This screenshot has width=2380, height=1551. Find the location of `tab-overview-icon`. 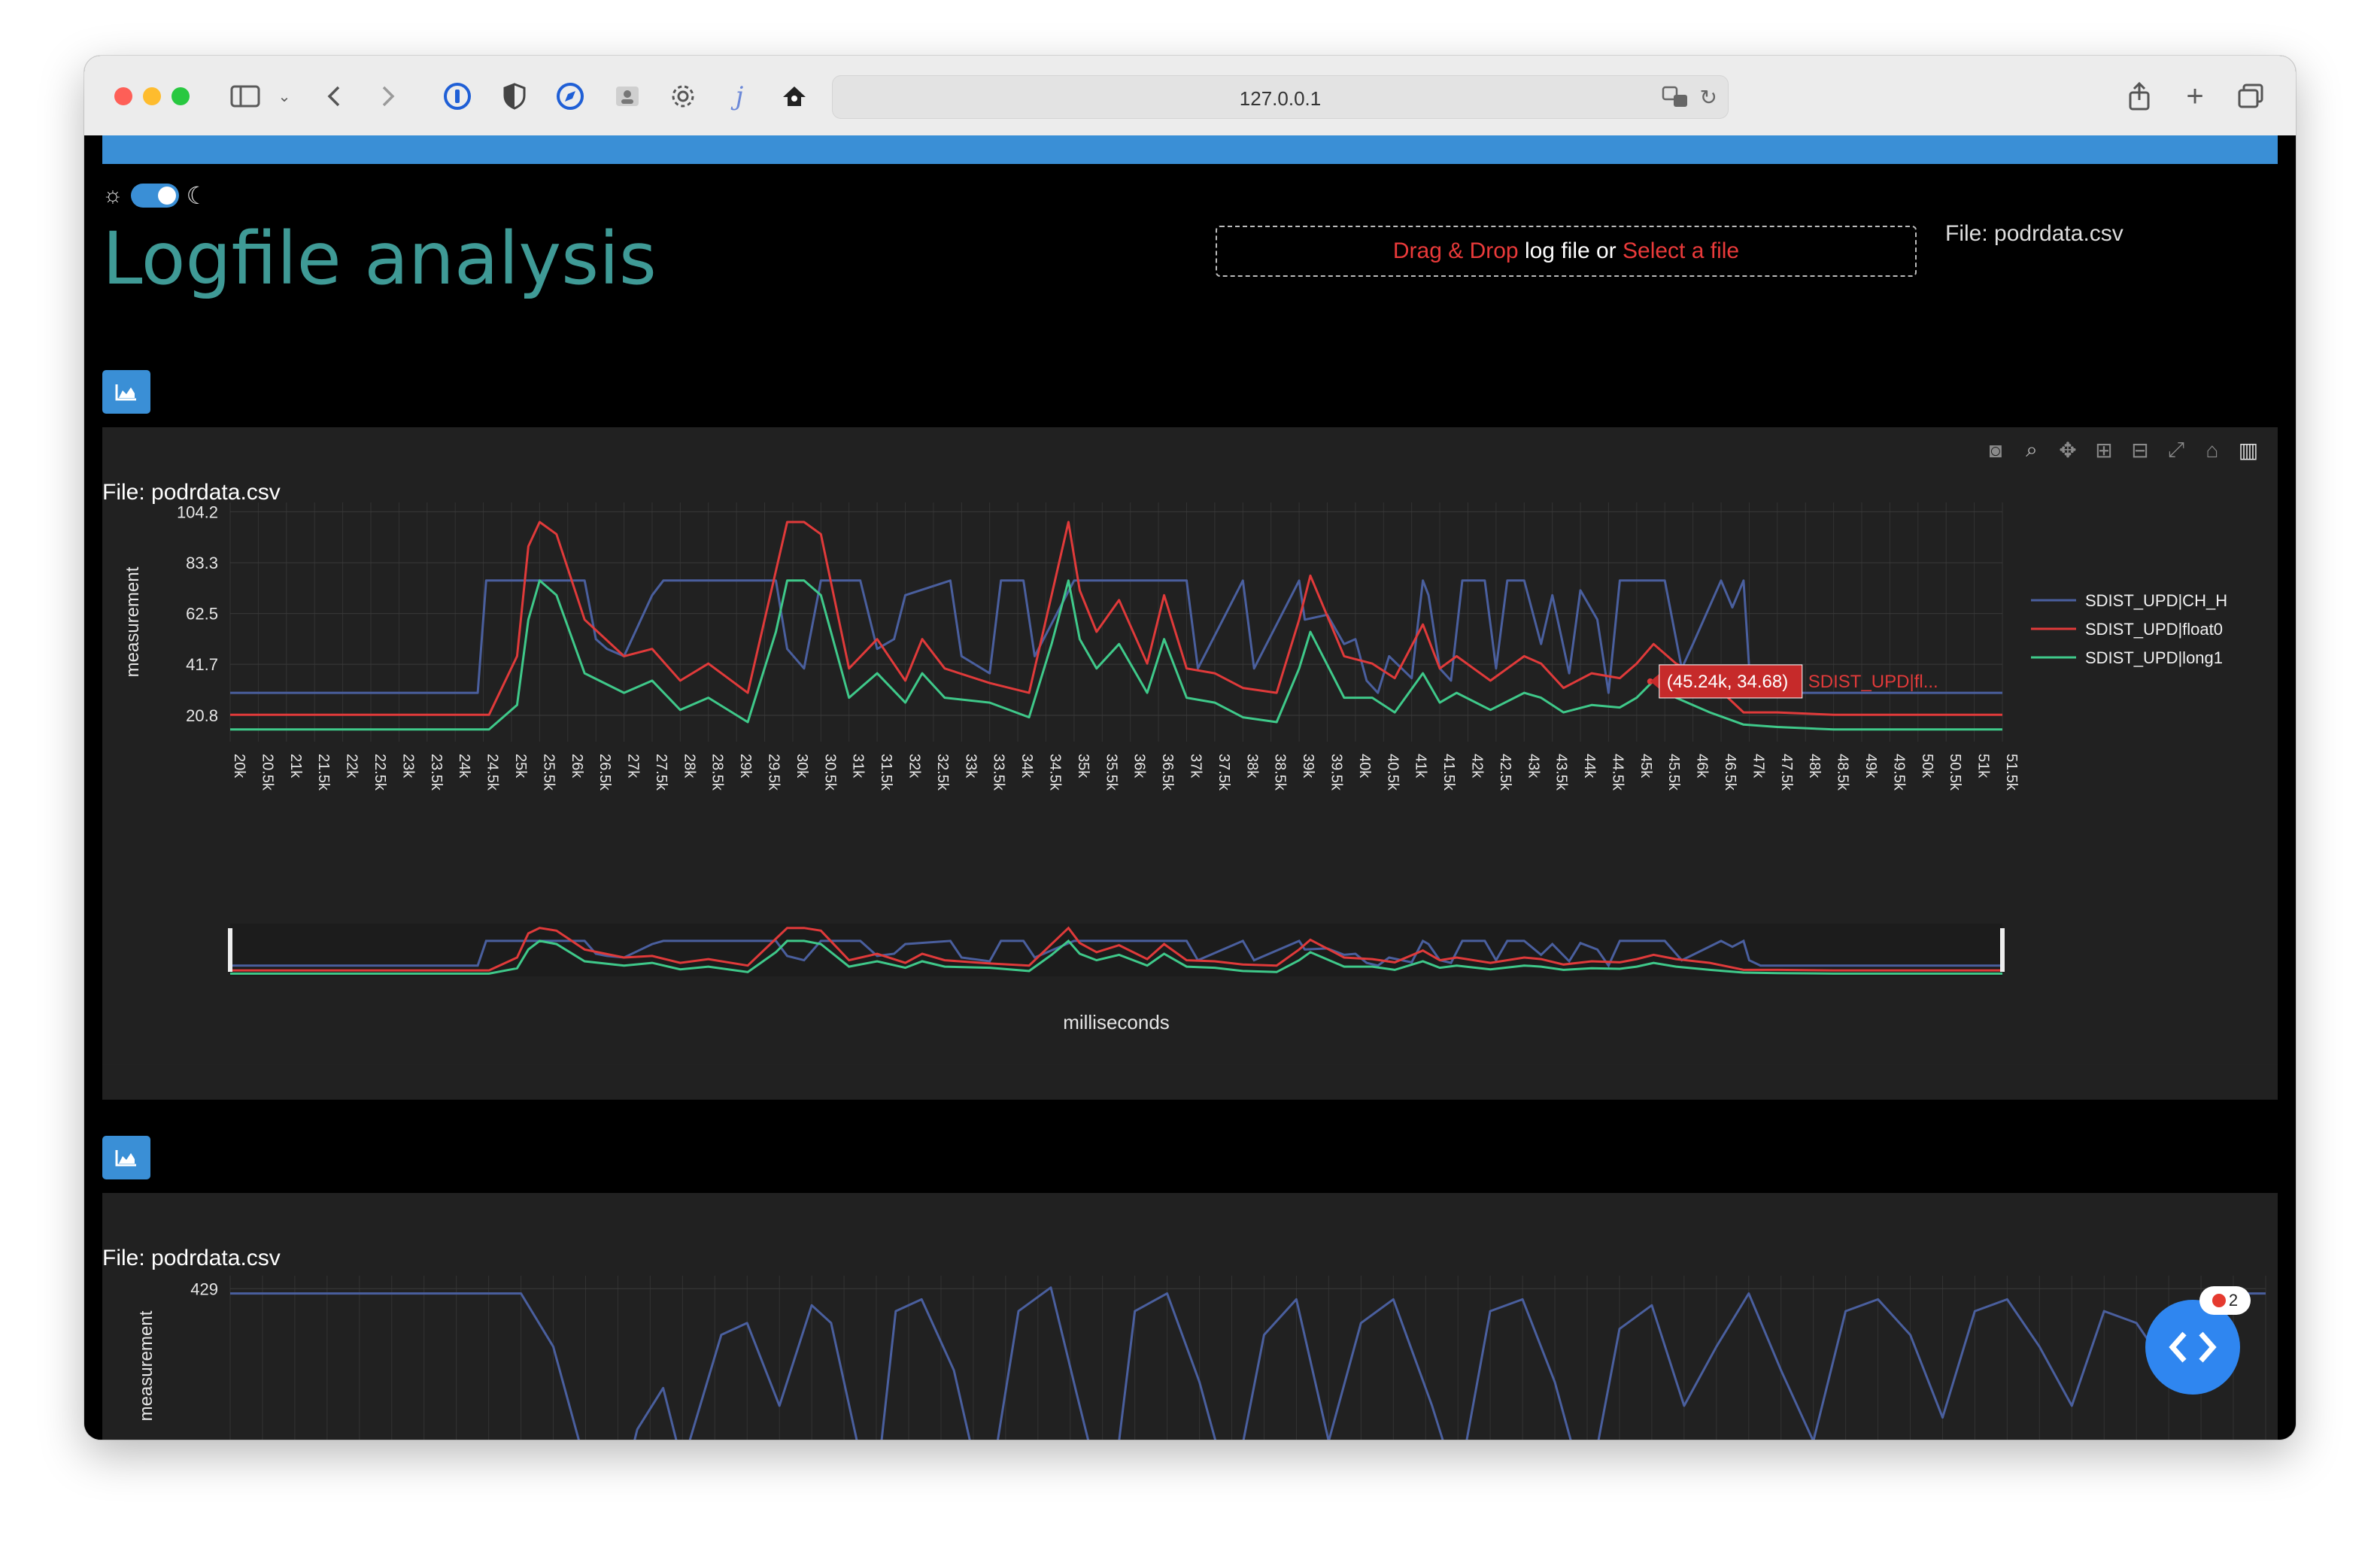

tab-overview-icon is located at coordinates (2251, 97).